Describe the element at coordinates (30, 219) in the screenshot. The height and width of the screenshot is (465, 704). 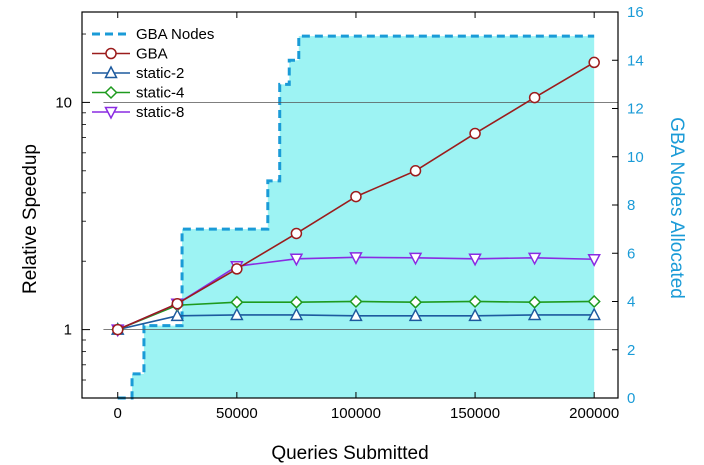
I see `y-axis-title: Relative Speedup` at that location.